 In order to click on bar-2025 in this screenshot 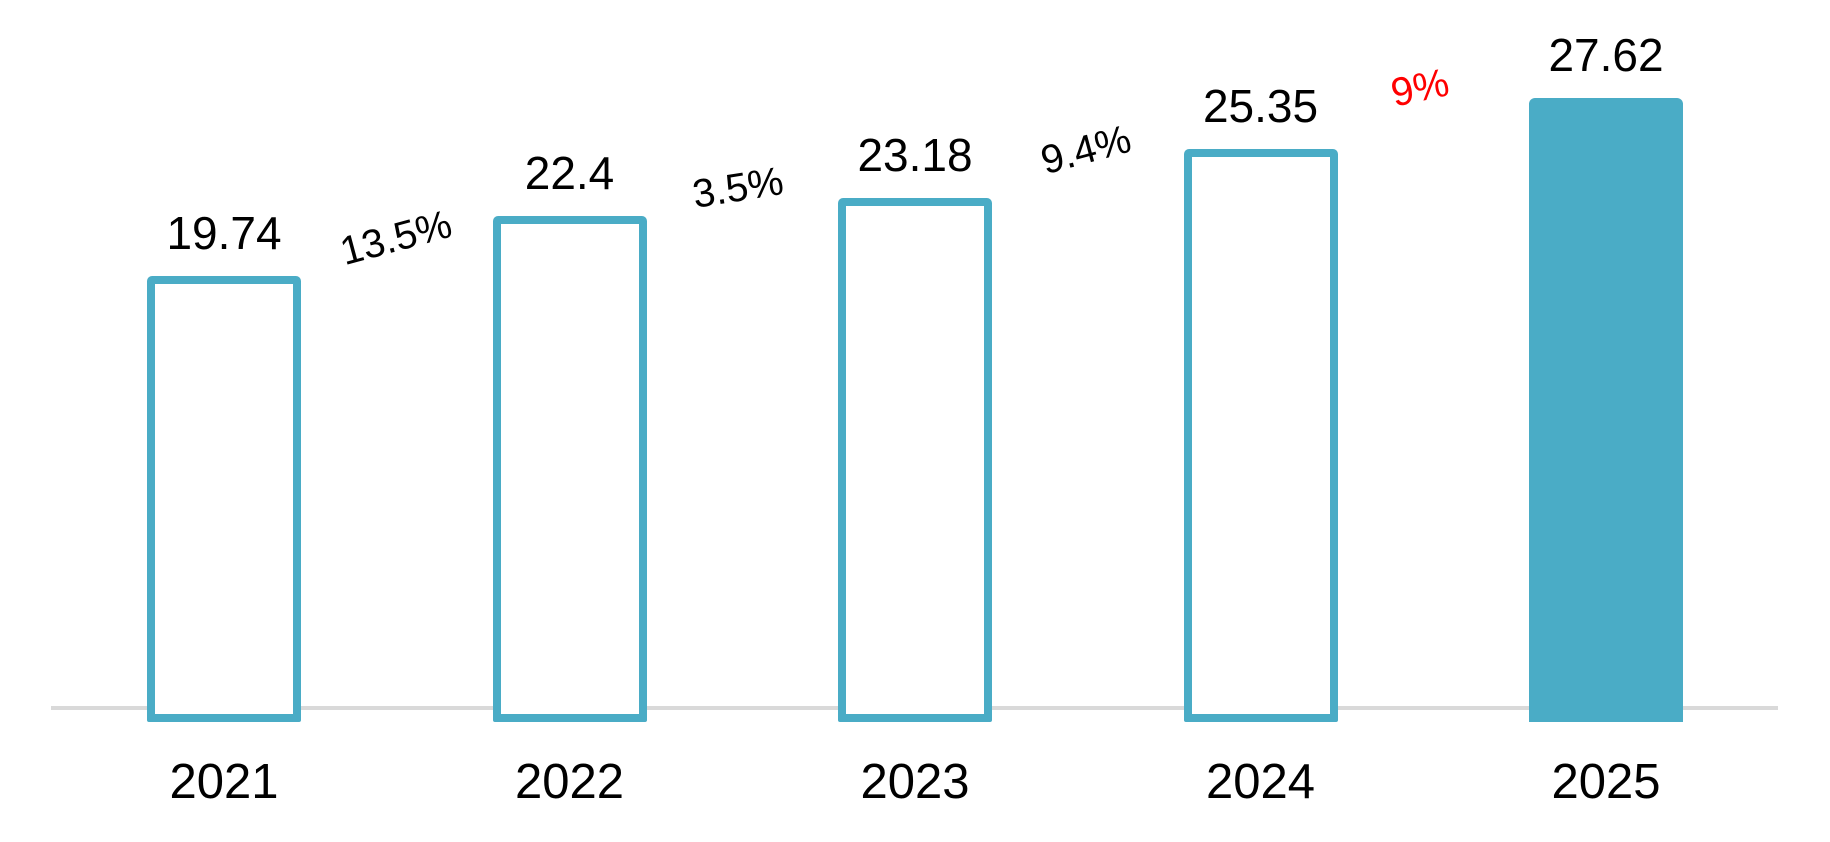, I will do `click(1606, 410)`.